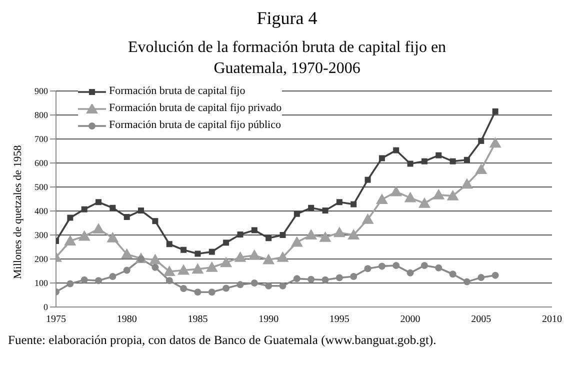 The width and height of the screenshot is (574, 368). Describe the element at coordinates (552, 320) in the screenshot. I see `x-tick-label: 2010` at that location.